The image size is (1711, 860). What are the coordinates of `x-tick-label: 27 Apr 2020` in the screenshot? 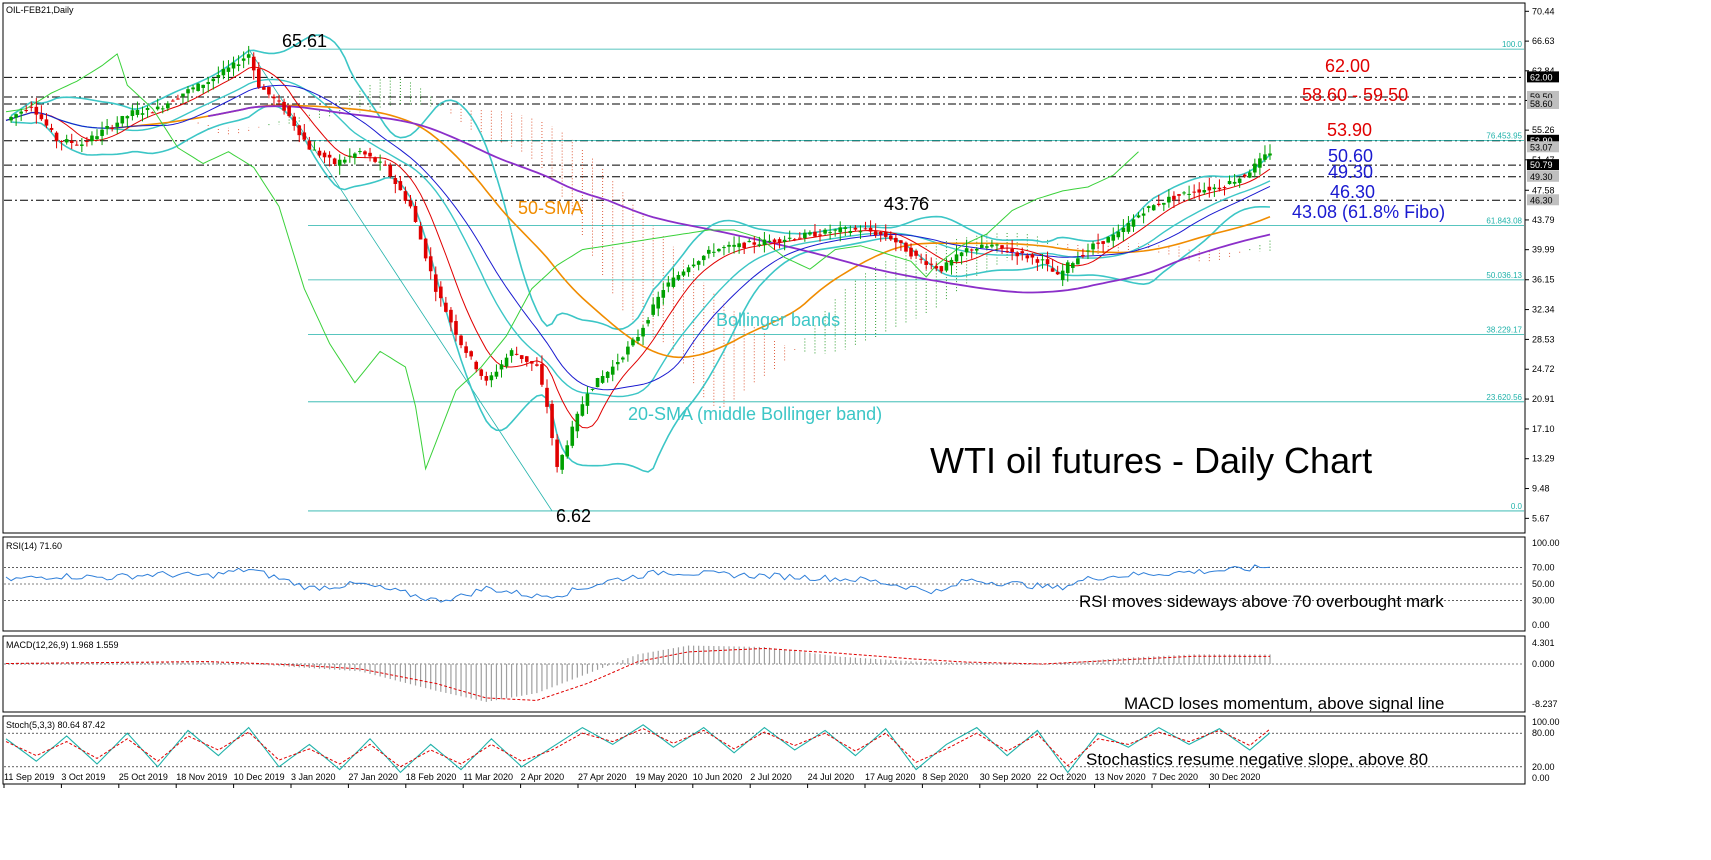 It's located at (602, 777).